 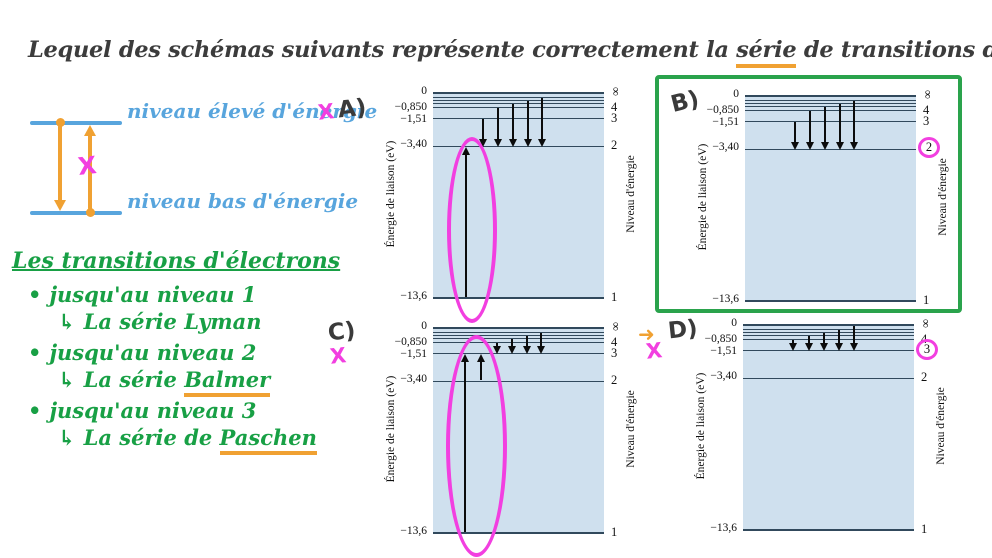 I want to click on high-energy-level-line, so click(x=76, y=123).